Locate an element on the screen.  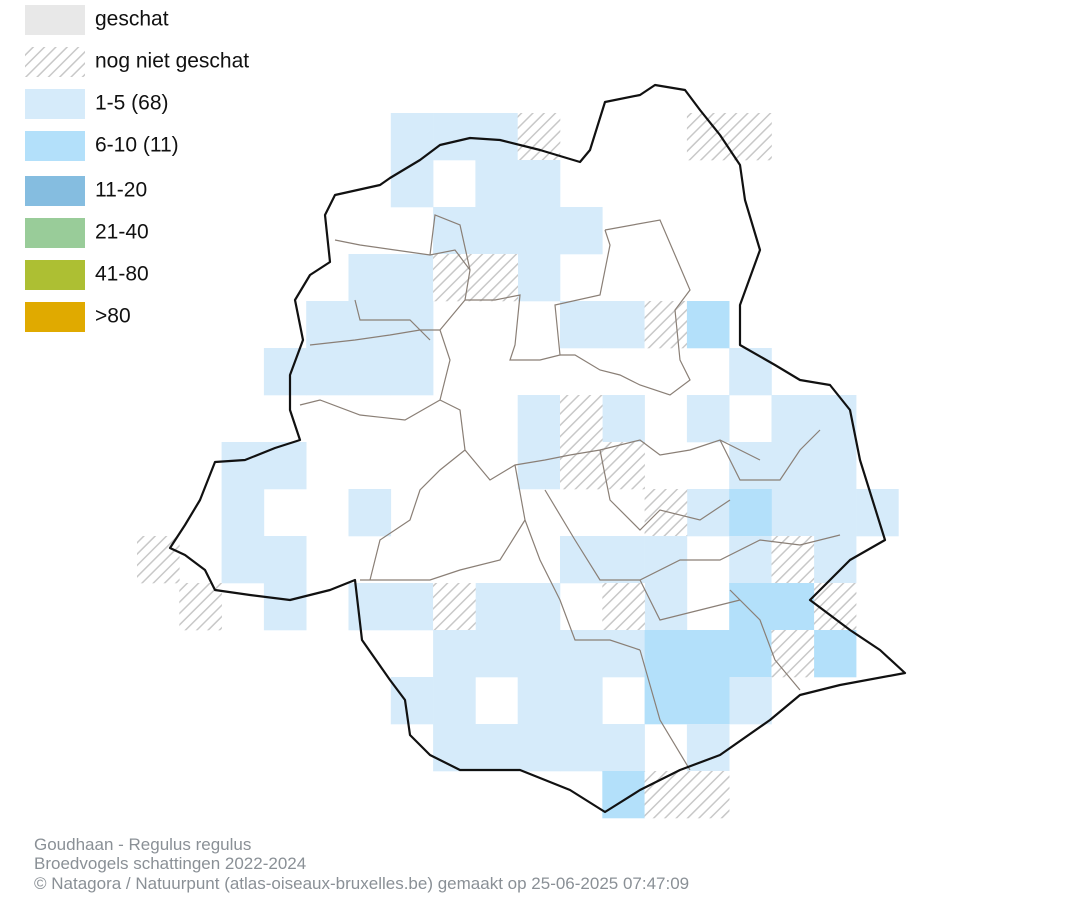
legend-label: 41-80 is located at coordinates (122, 274).